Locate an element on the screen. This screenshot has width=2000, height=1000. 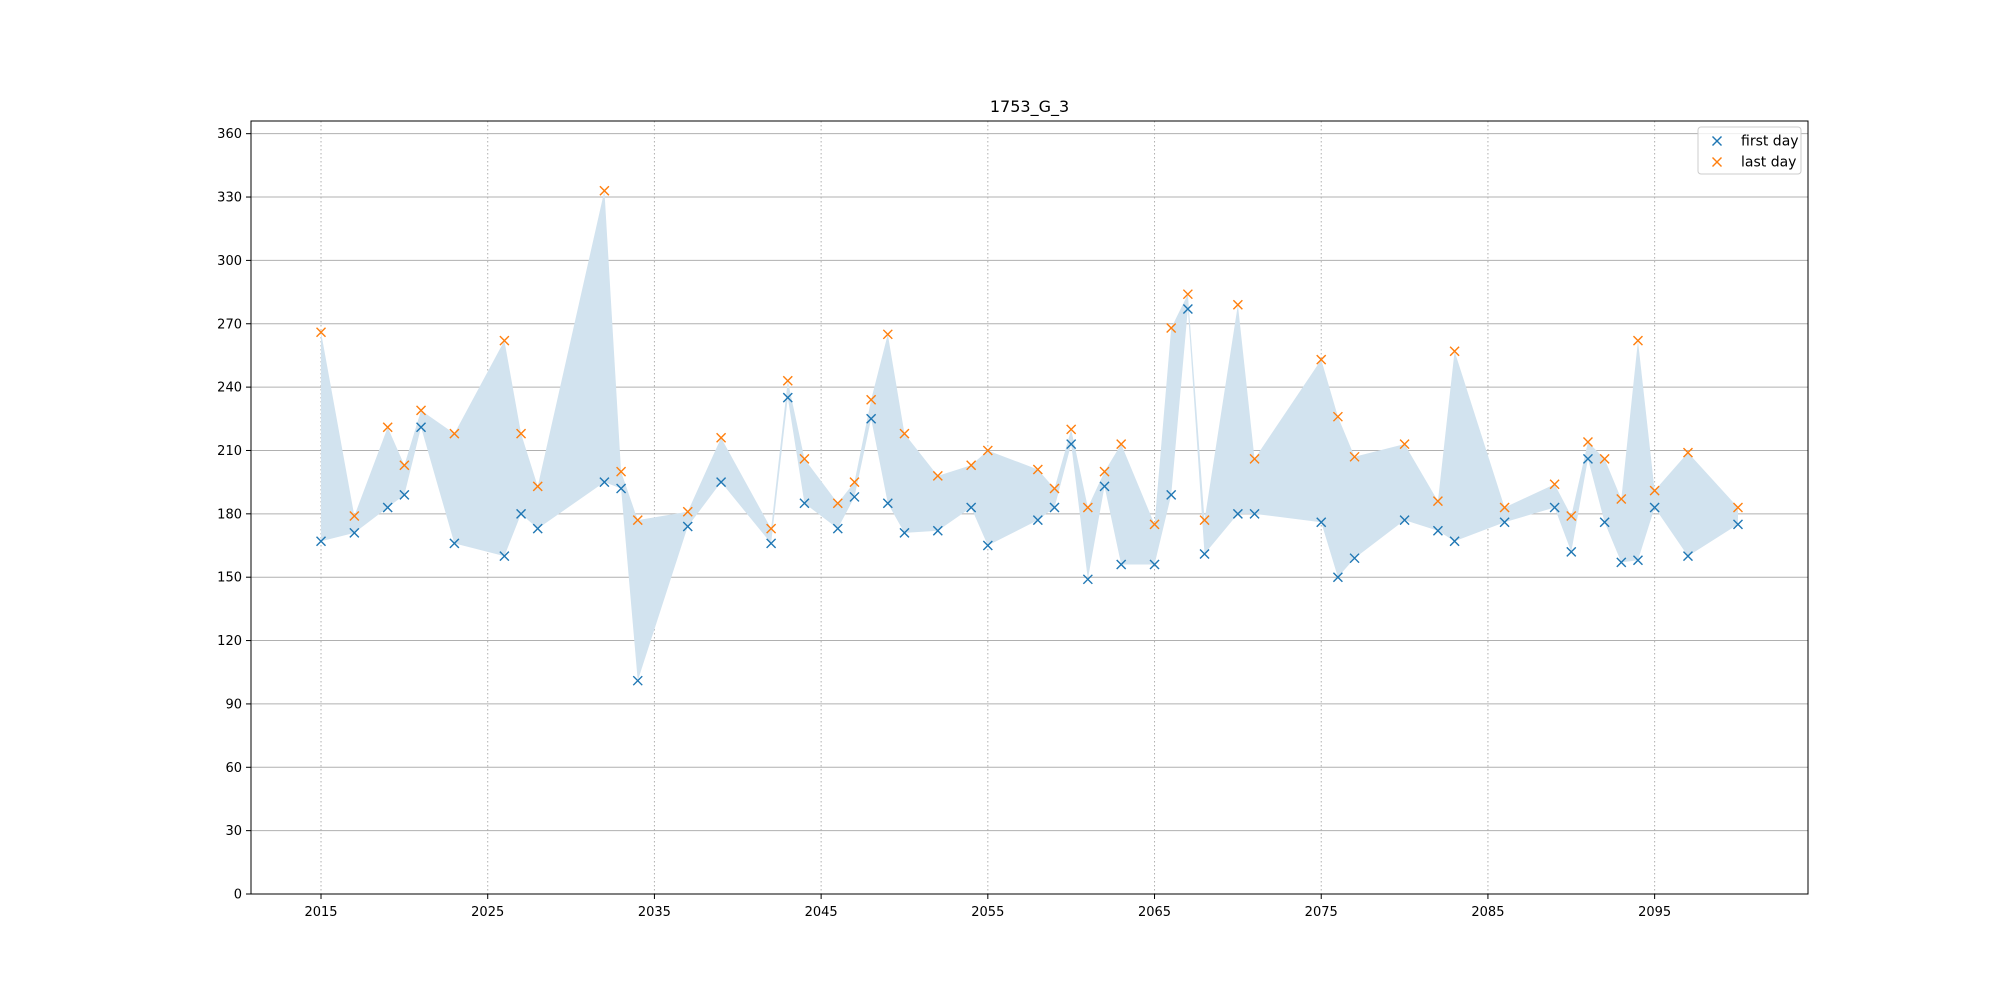
x-axis: 2015 2025 2035 2045 2055 2065 2075 2085 2095 is located at coordinates (987, 907).